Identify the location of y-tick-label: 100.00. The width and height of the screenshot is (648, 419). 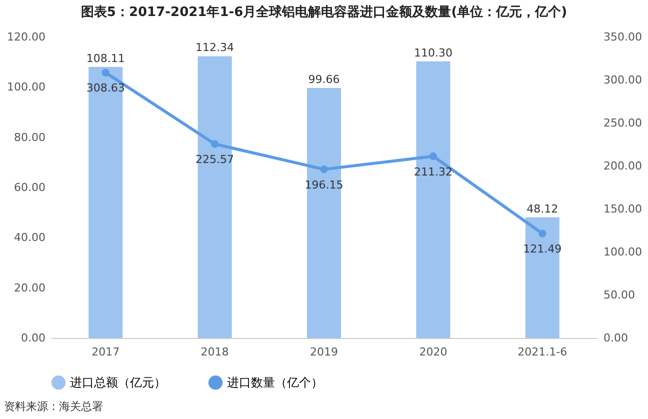
(26, 87).